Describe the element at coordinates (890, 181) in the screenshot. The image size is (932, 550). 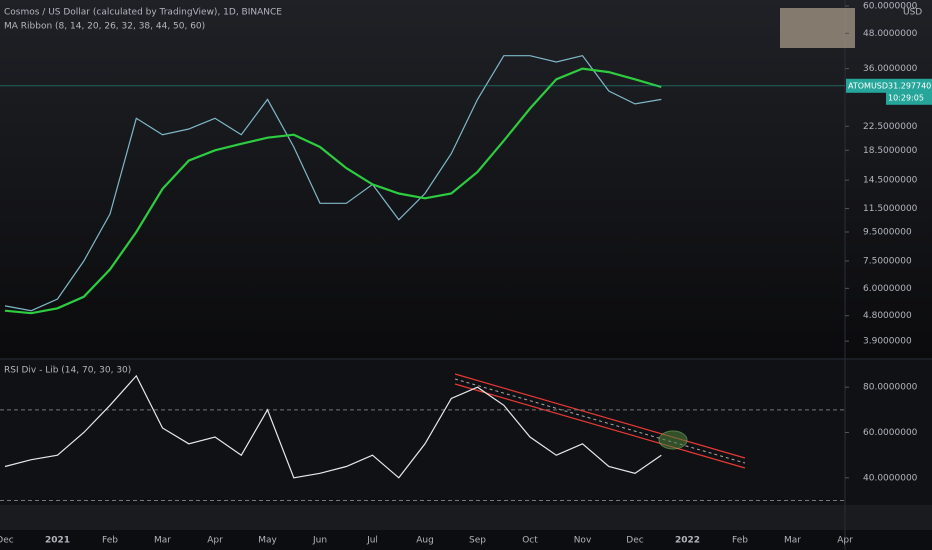
I see `y-tick-label: 14.5000000` at that location.